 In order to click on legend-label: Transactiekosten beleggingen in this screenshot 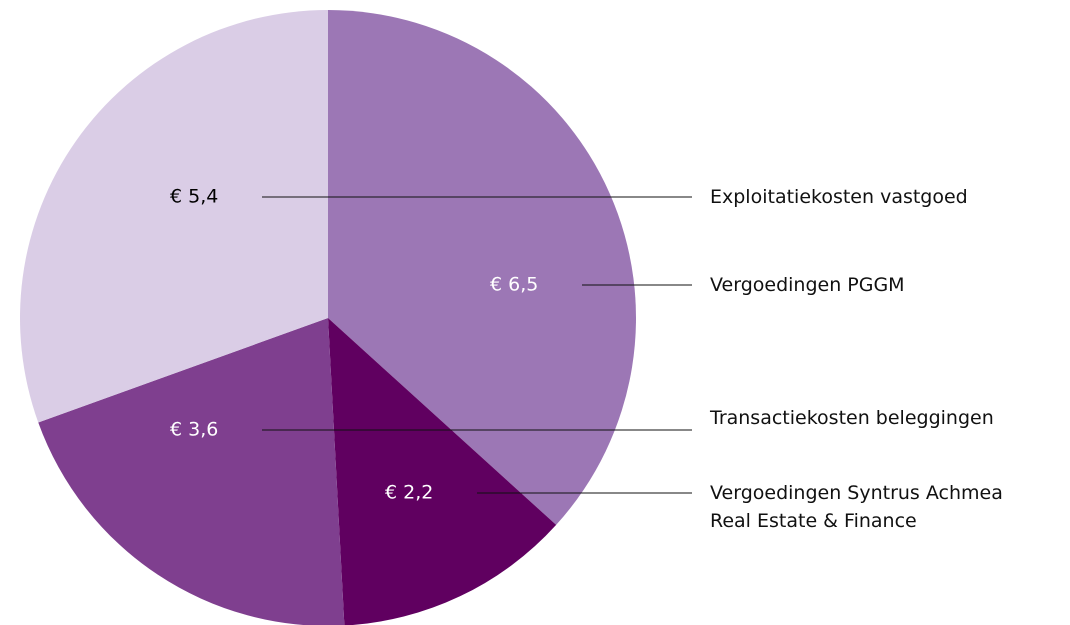, I will do `click(852, 418)`.